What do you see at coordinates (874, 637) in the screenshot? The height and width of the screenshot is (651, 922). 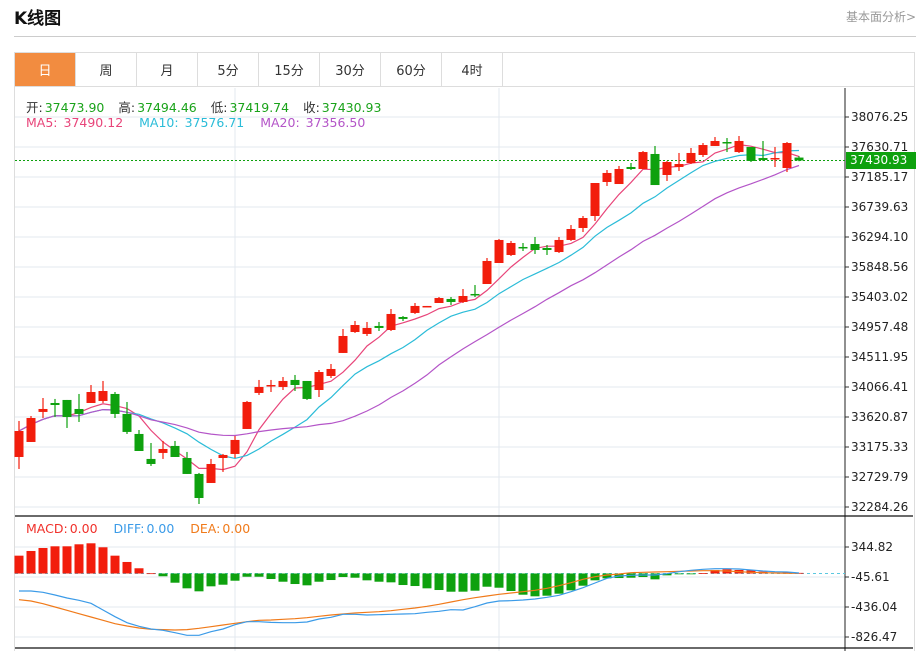 I see `macd-axis-label: -826.47` at bounding box center [874, 637].